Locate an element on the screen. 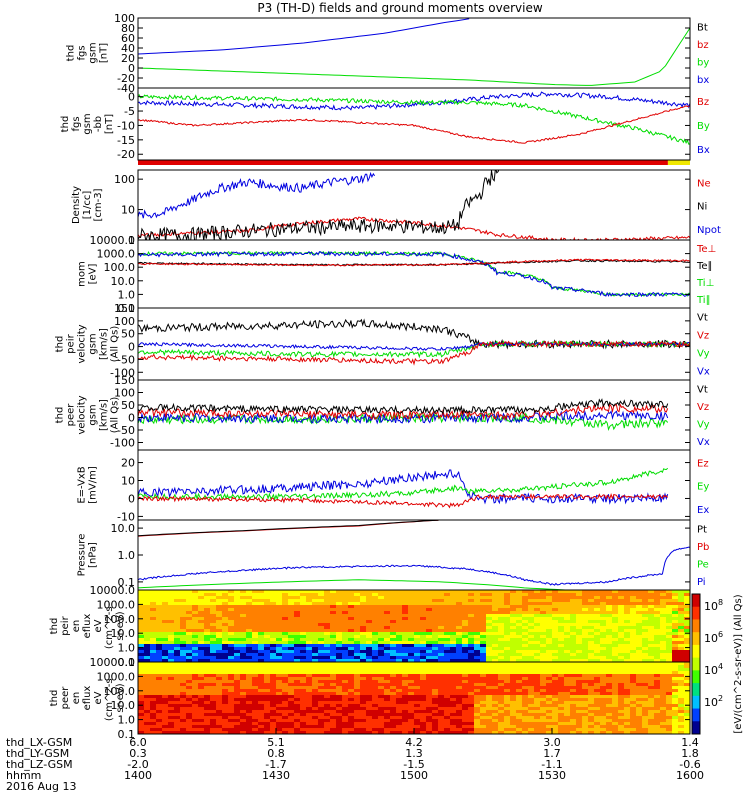  y-tick-label: -10 is located at coordinates (126, 516).